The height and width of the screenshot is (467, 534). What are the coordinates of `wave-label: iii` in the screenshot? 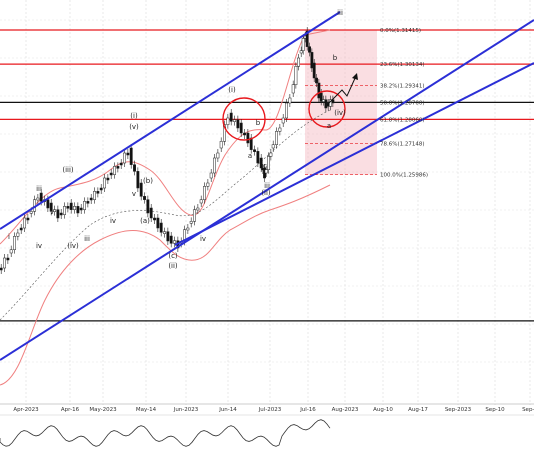 It's located at (87, 239).